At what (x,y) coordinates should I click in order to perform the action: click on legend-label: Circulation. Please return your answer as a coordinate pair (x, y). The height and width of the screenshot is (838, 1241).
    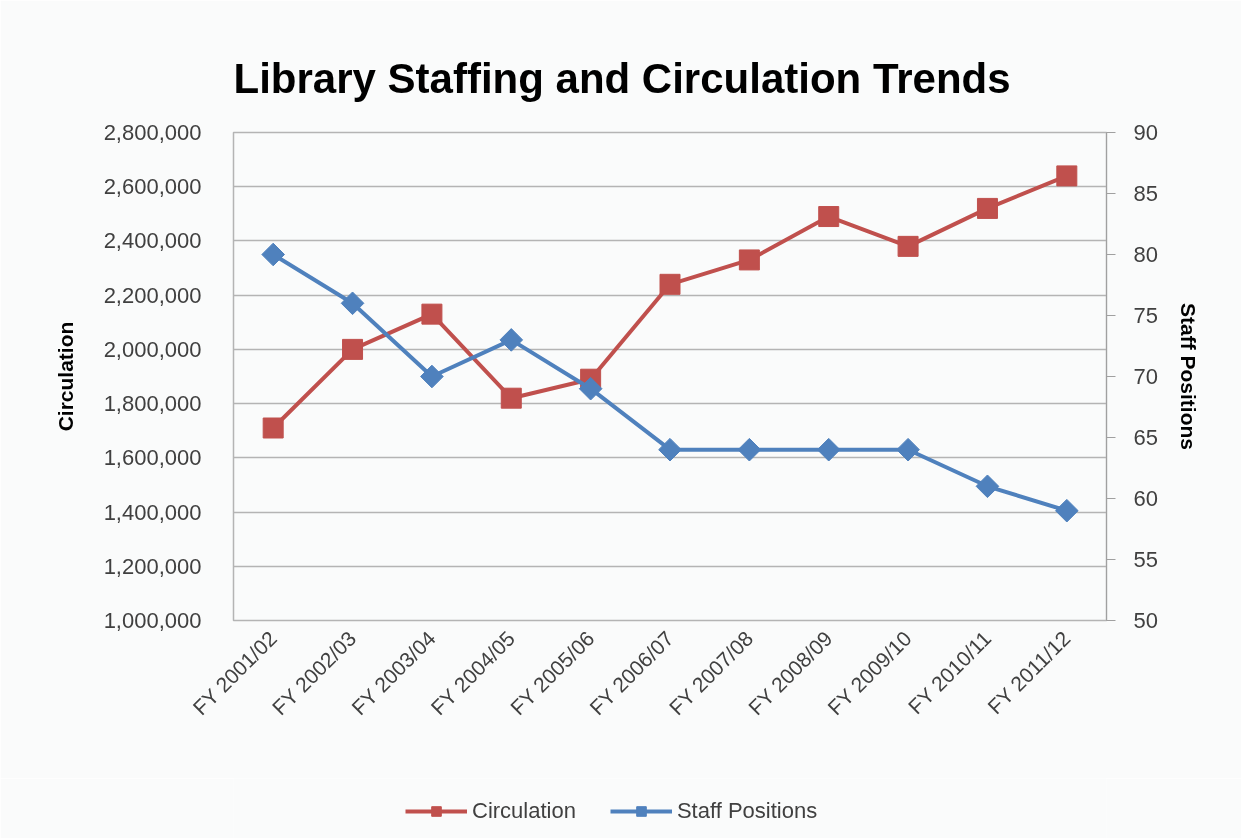
    Looking at the image, I should click on (524, 811).